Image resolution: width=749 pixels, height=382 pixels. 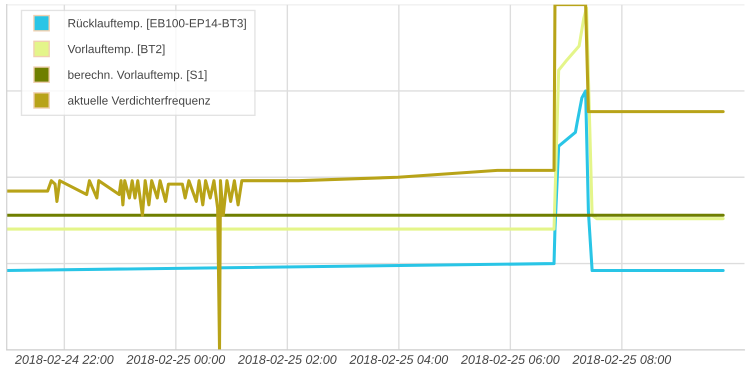 What do you see at coordinates (398, 359) in the screenshot?
I see `x-tick-label: 2018-02-25 04:00` at bounding box center [398, 359].